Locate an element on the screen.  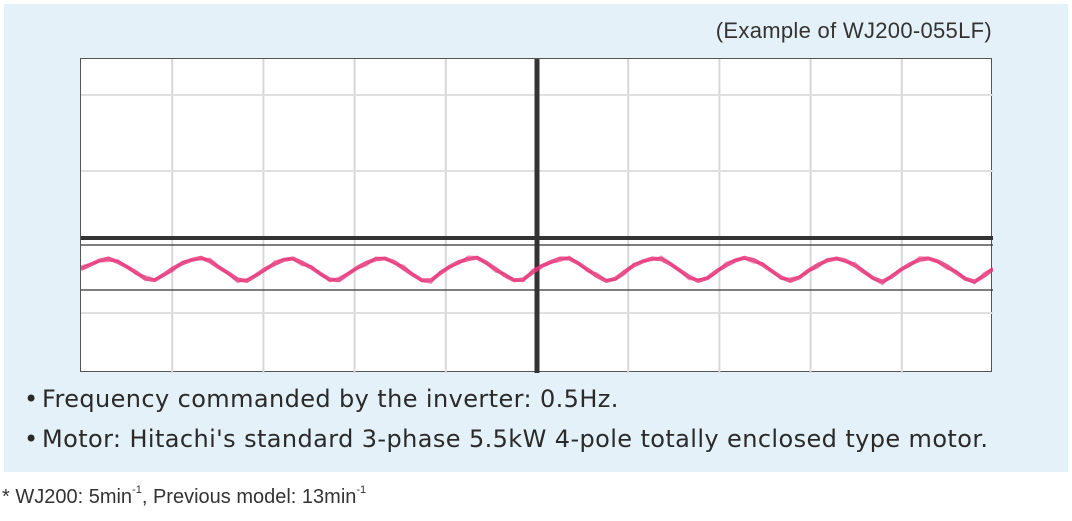
footnote: * WJ200: 5min-1, Previous model: 13min-1 is located at coordinates (184, 496).